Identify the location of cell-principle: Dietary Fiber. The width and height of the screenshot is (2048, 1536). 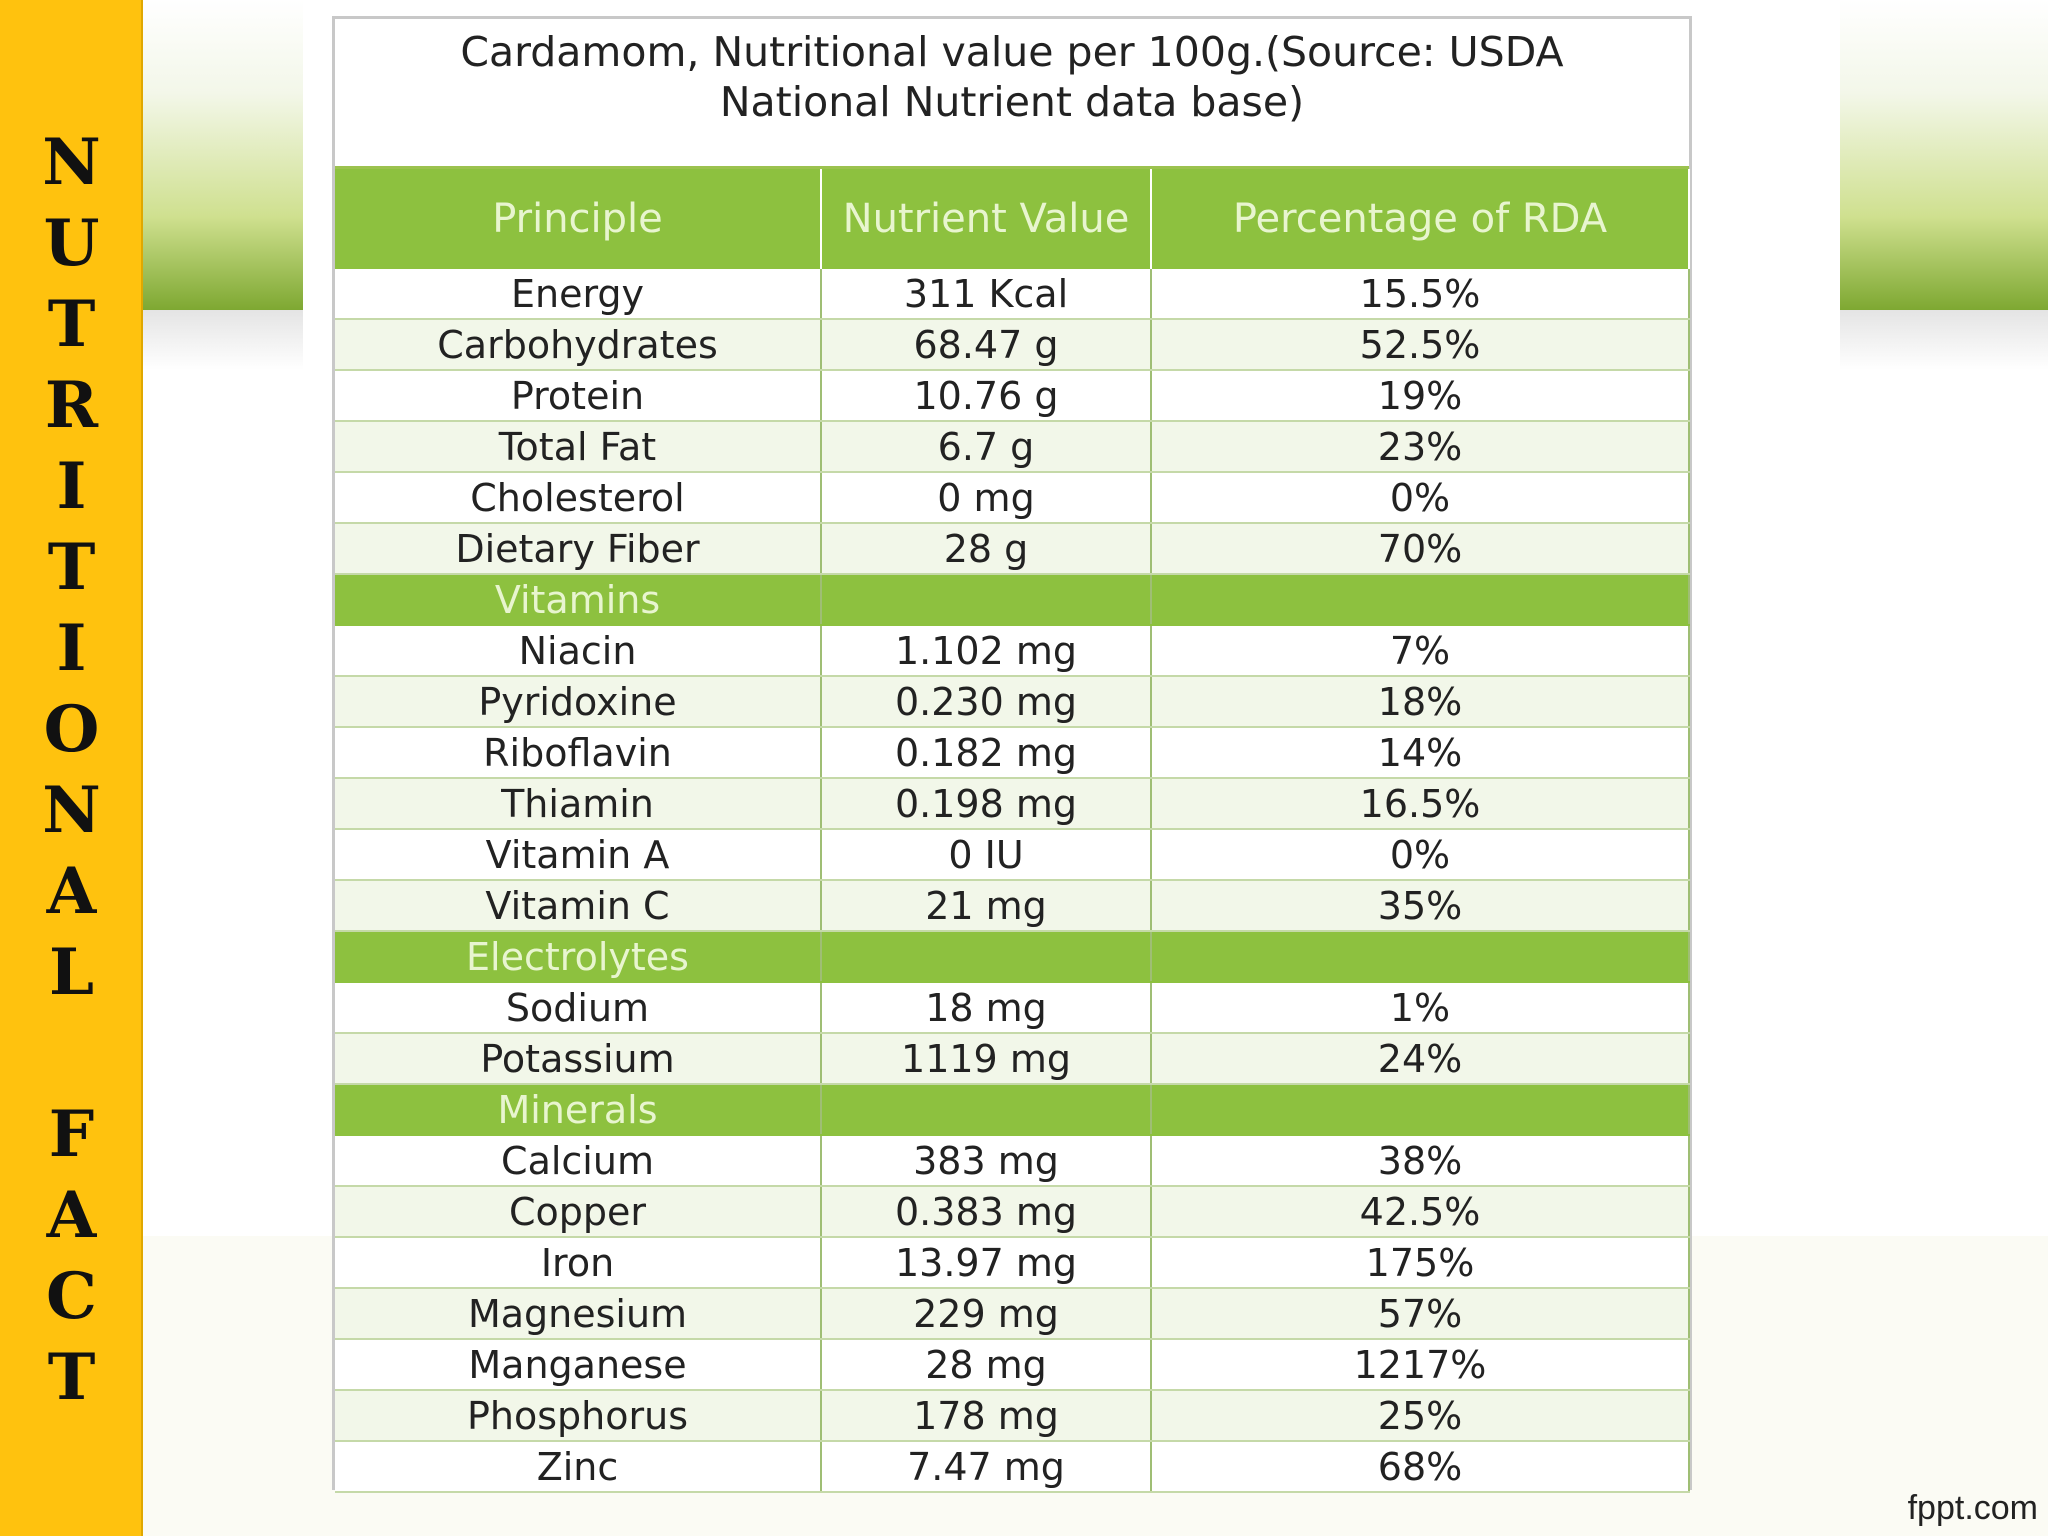
(578, 549).